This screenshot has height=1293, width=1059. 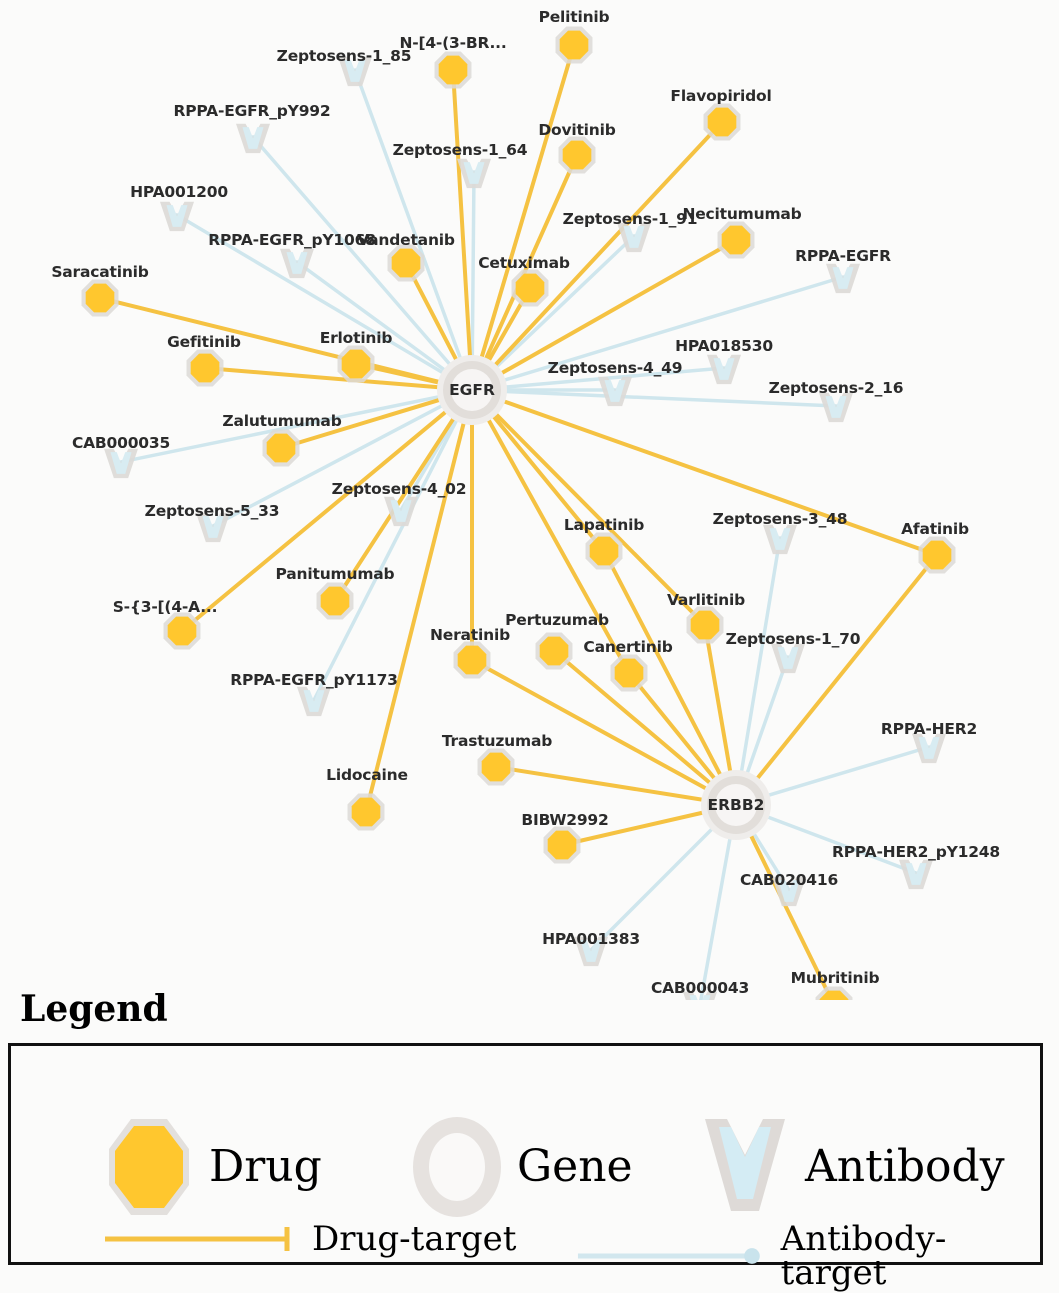 What do you see at coordinates (905, 1166) in the screenshot?
I see `legend-antibody-label: Antibody` at bounding box center [905, 1166].